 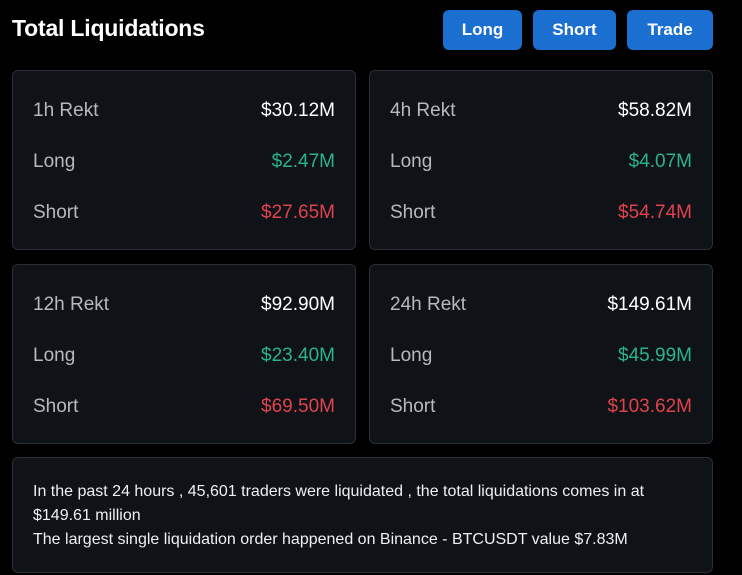 I want to click on long-value: $45.99M, so click(x=655, y=355).